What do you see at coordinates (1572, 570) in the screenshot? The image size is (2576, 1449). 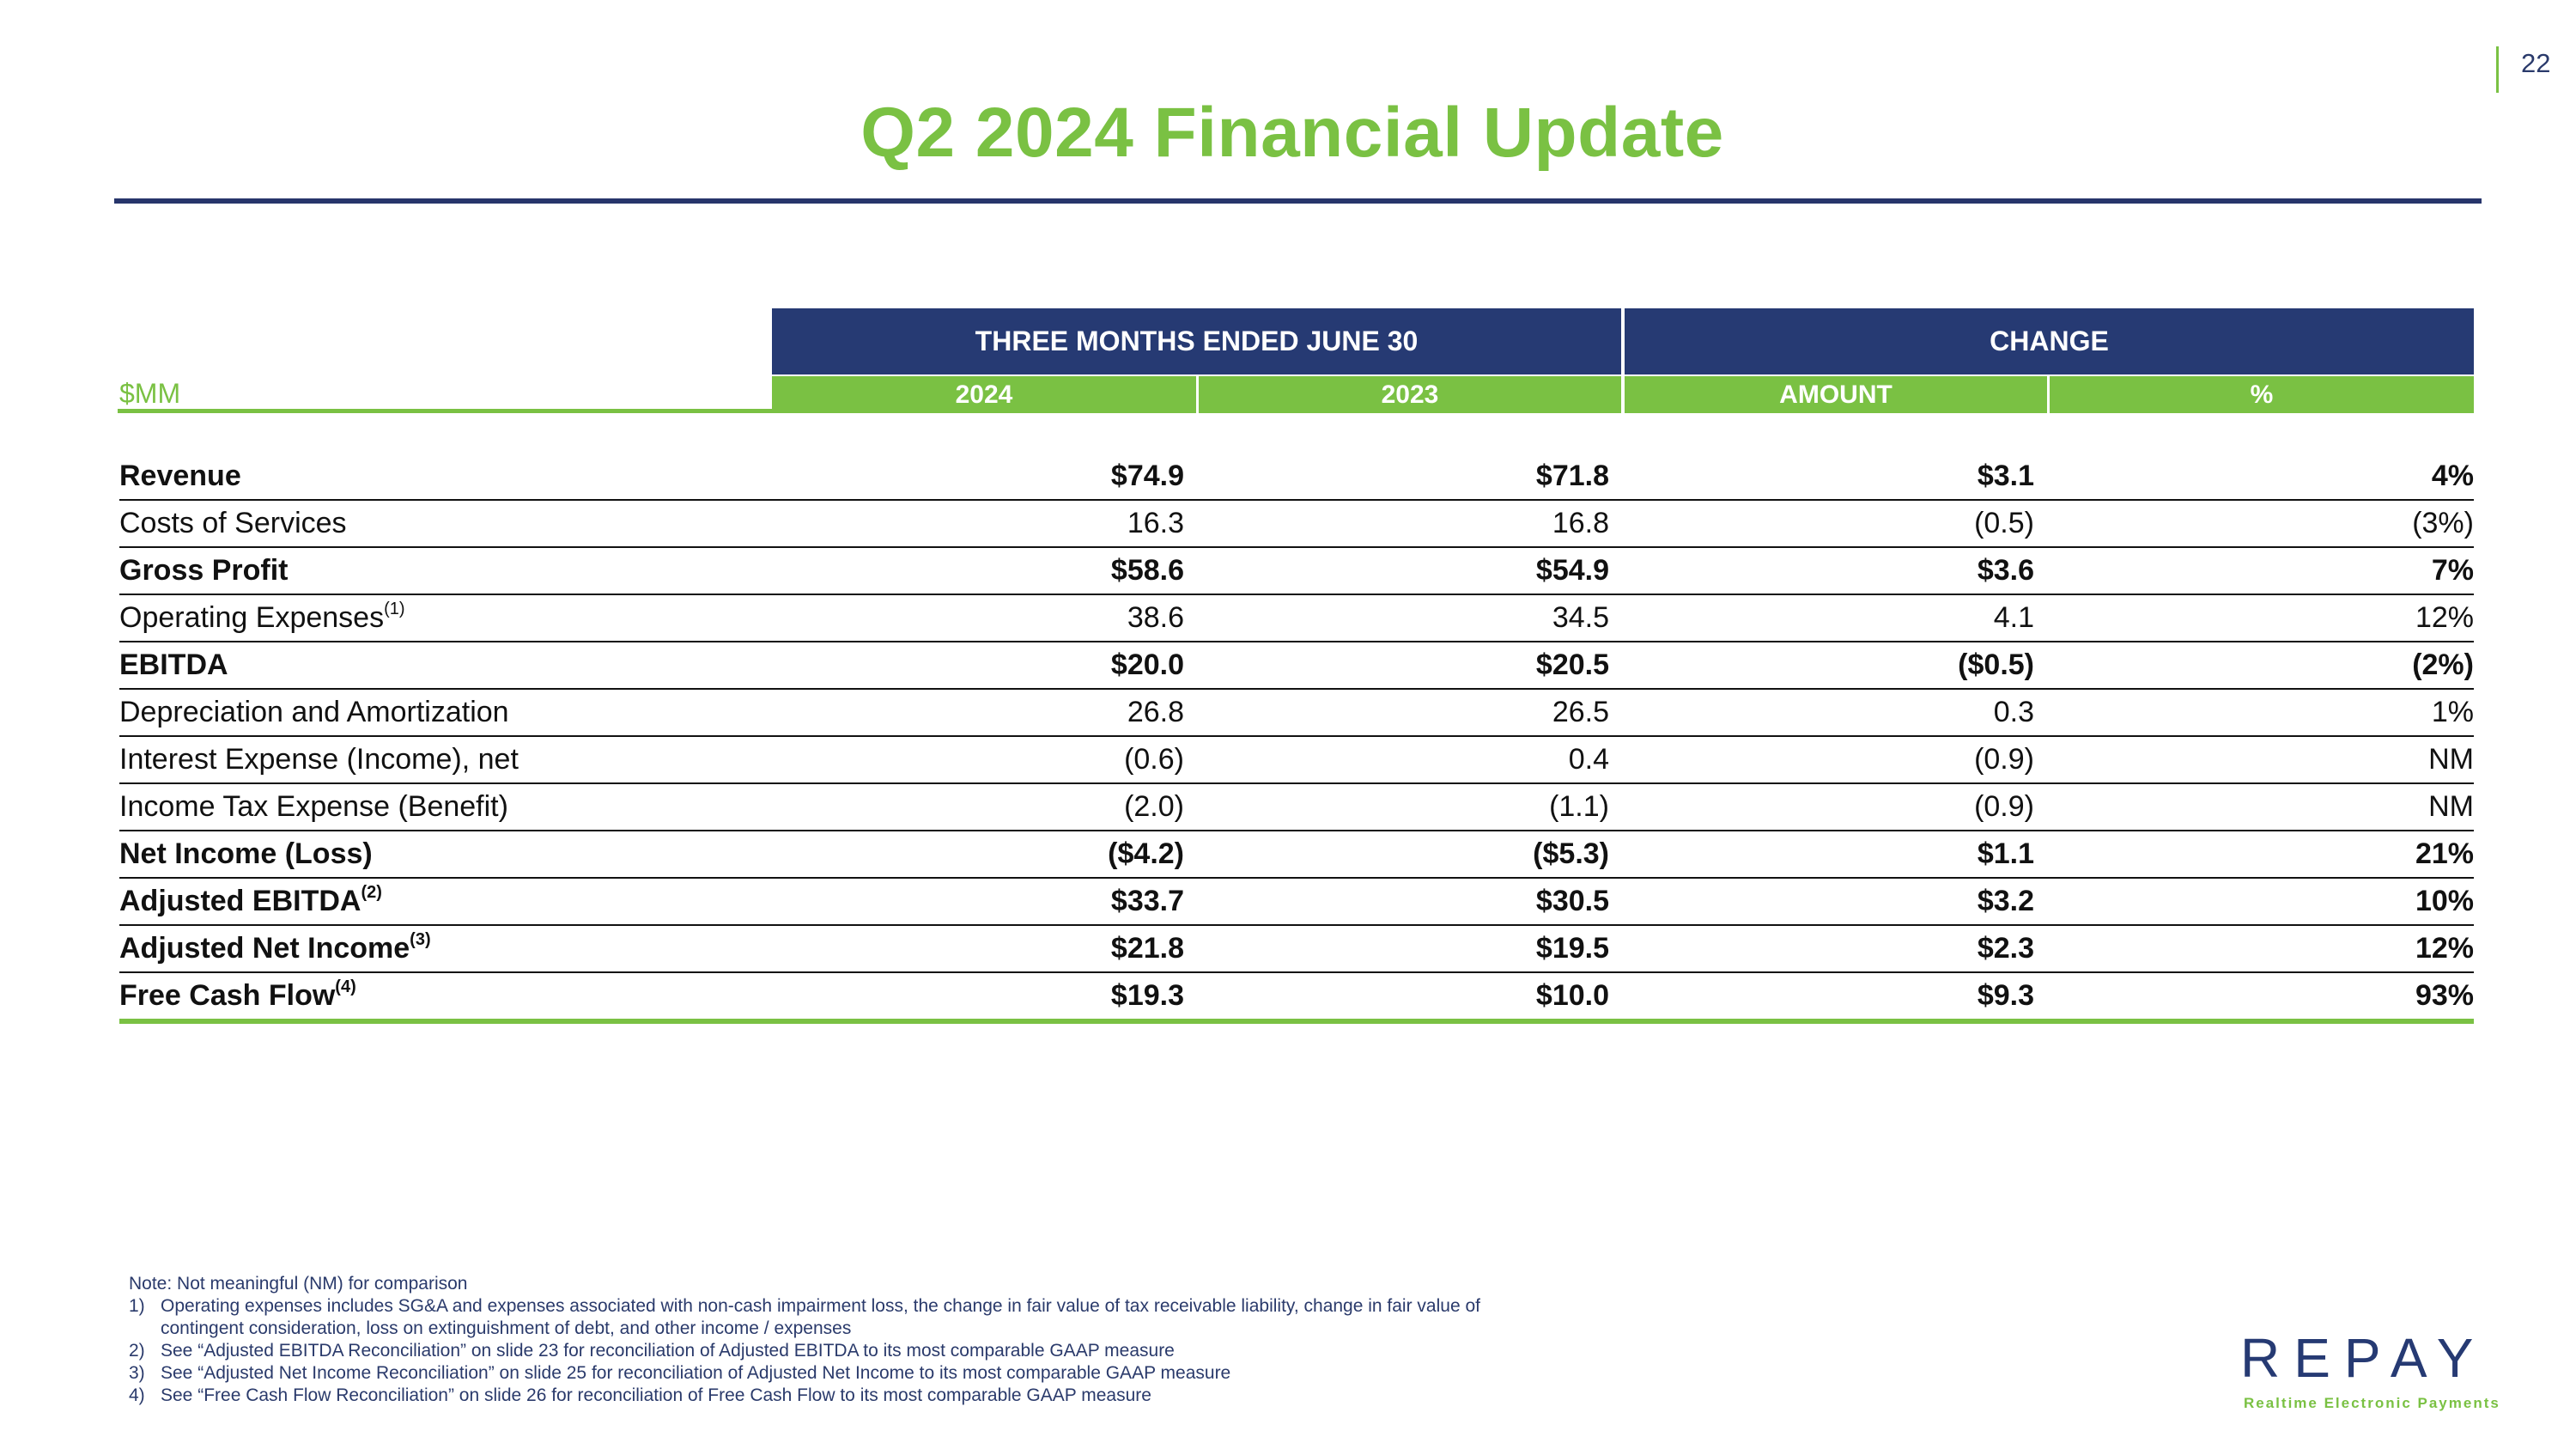 I see `value-2023: $54.9` at bounding box center [1572, 570].